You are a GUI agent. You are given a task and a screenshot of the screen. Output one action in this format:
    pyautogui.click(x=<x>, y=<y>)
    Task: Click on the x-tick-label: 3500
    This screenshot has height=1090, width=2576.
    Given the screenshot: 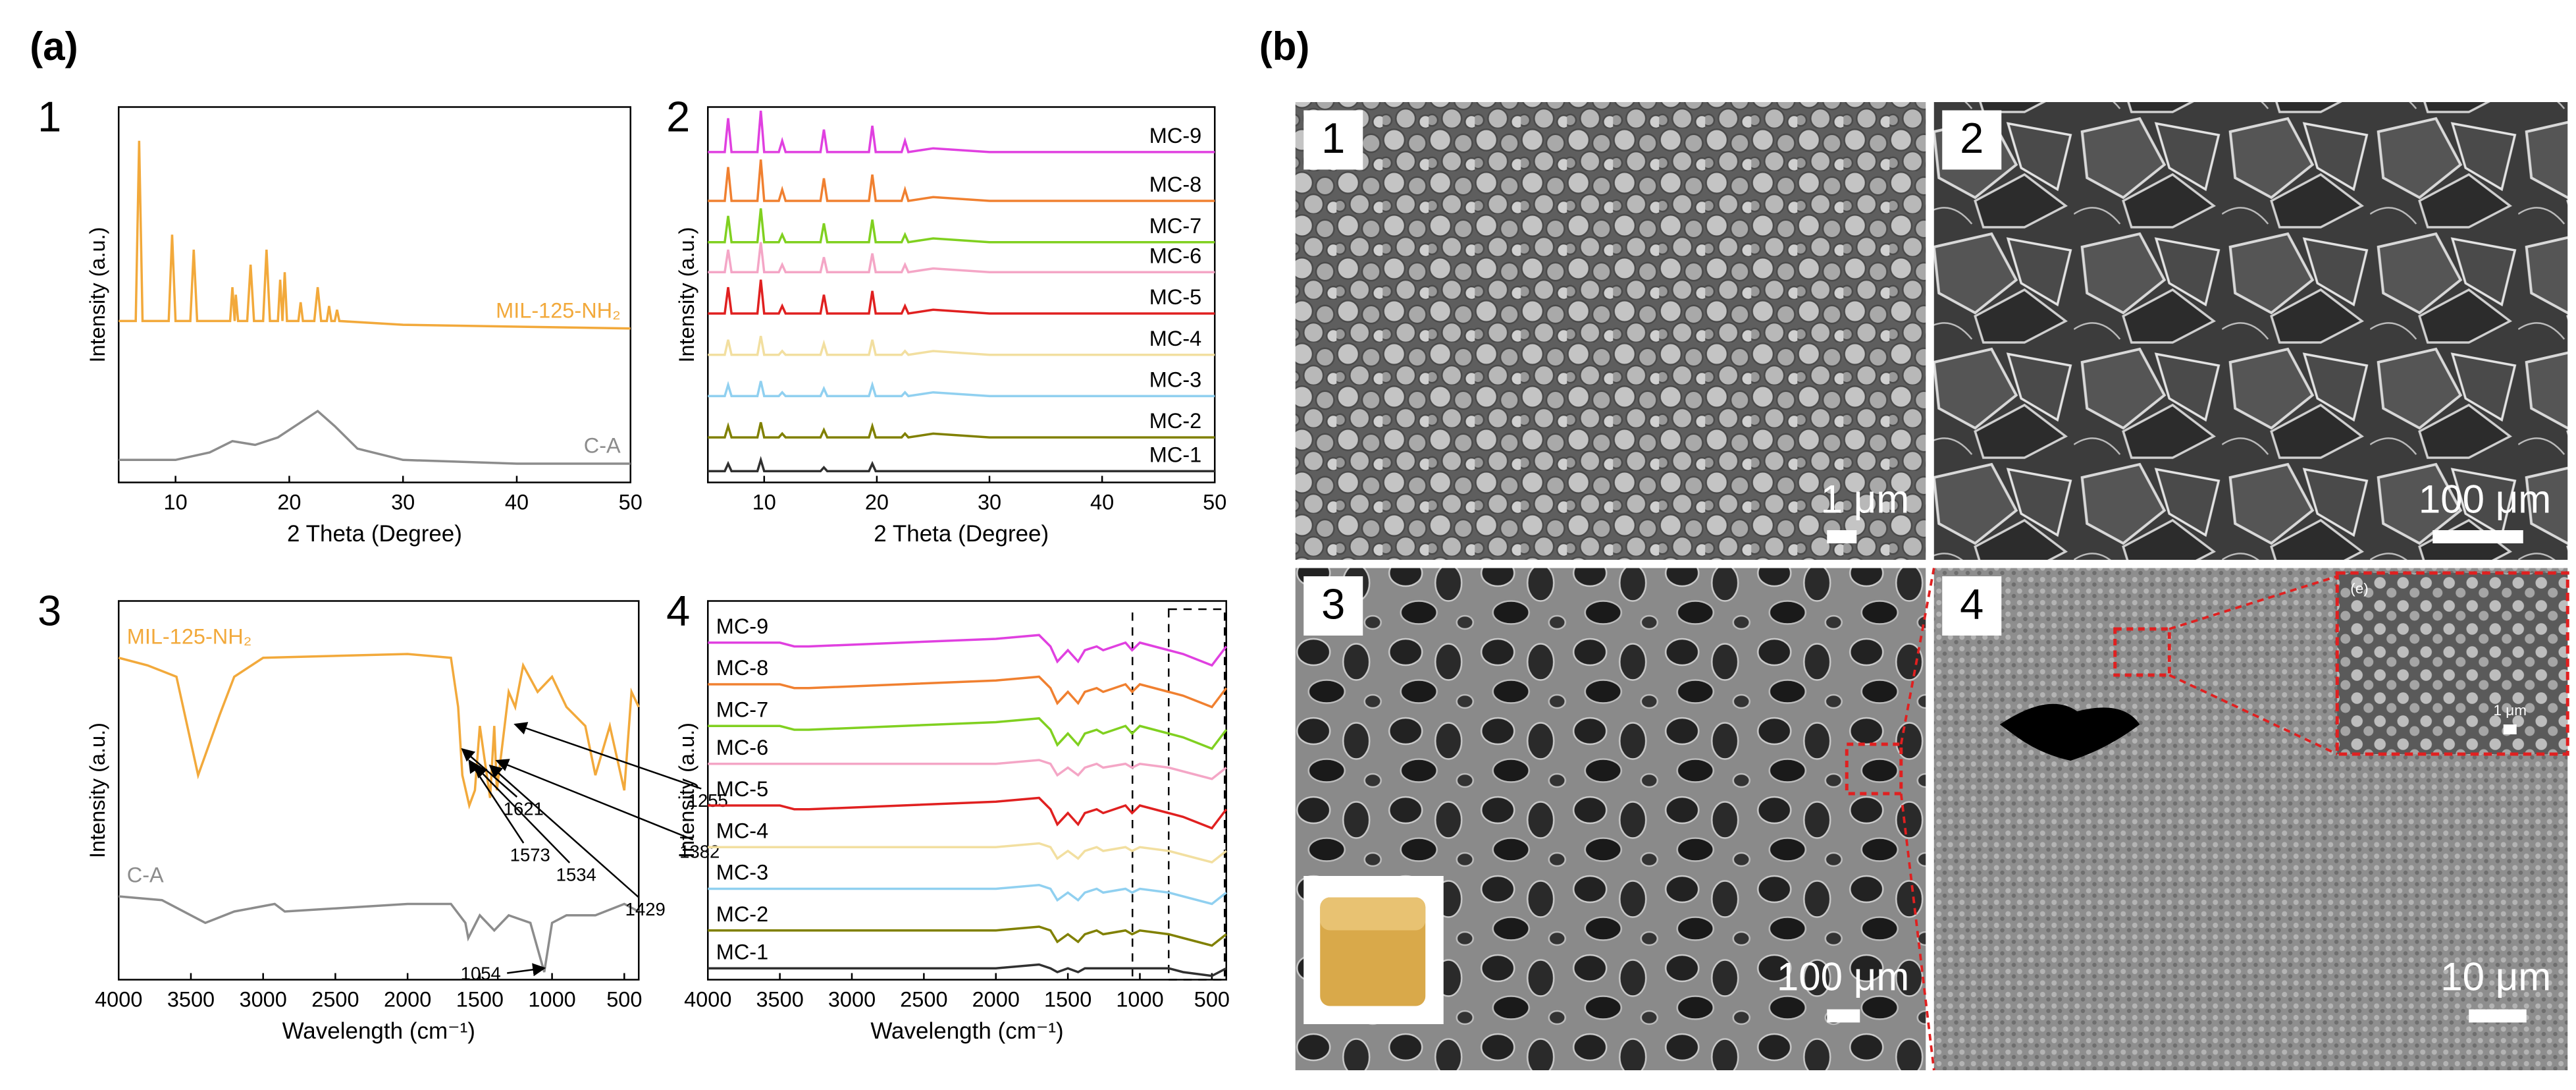 What is the action you would take?
    pyautogui.click(x=191, y=1000)
    